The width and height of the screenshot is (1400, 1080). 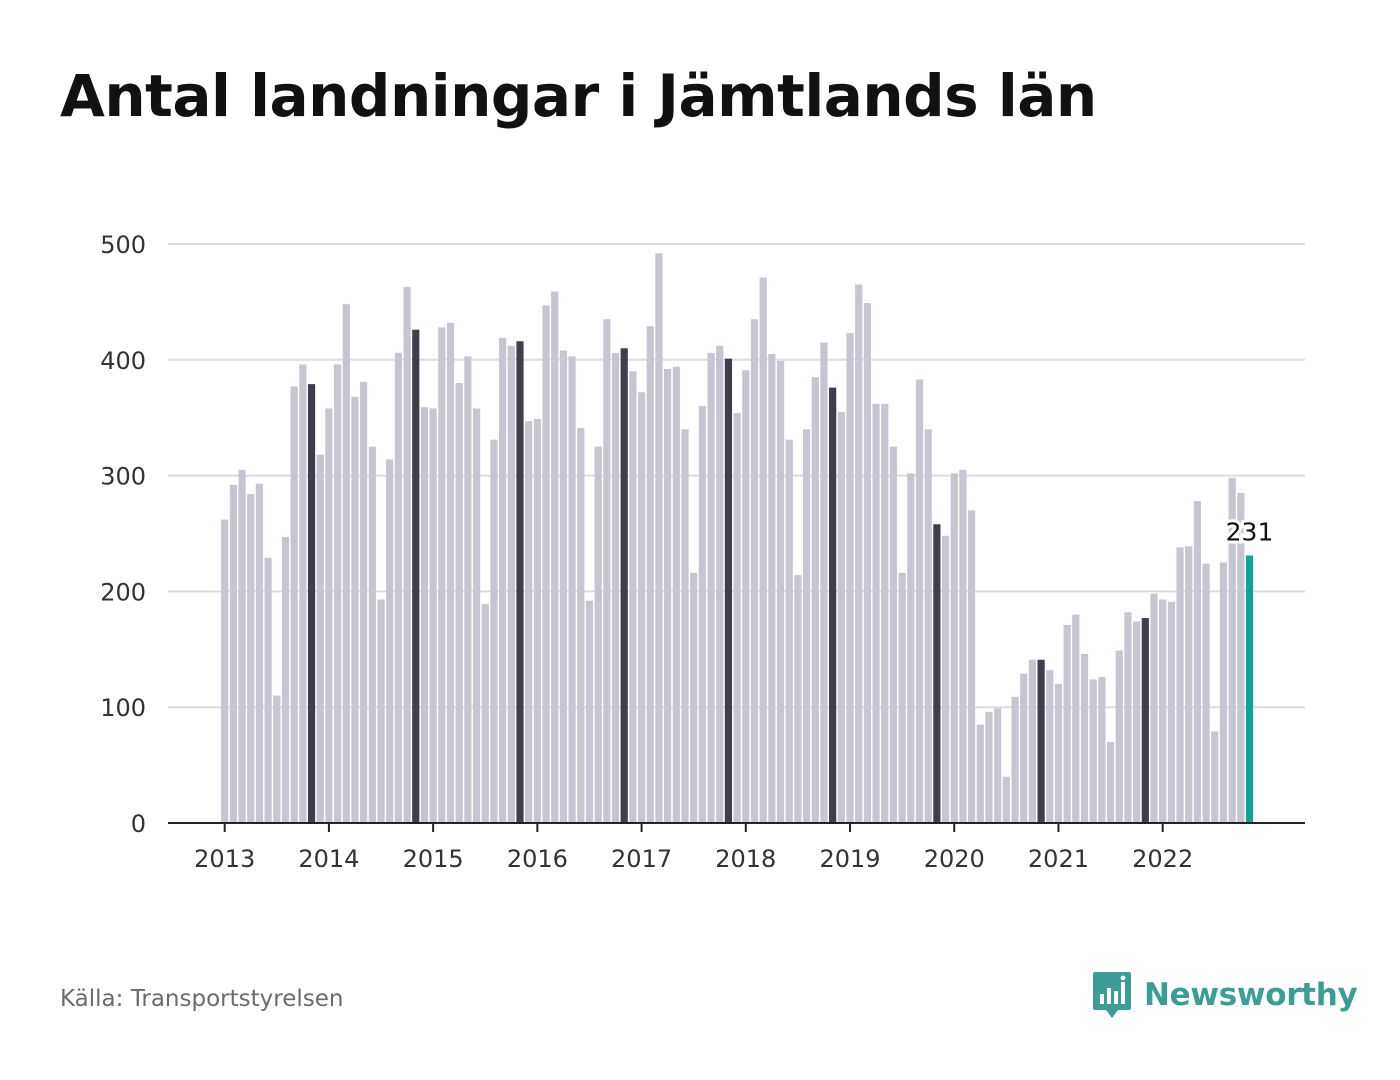 What do you see at coordinates (202, 999) in the screenshot?
I see `source-note: Källa: Transportstyrelsen` at bounding box center [202, 999].